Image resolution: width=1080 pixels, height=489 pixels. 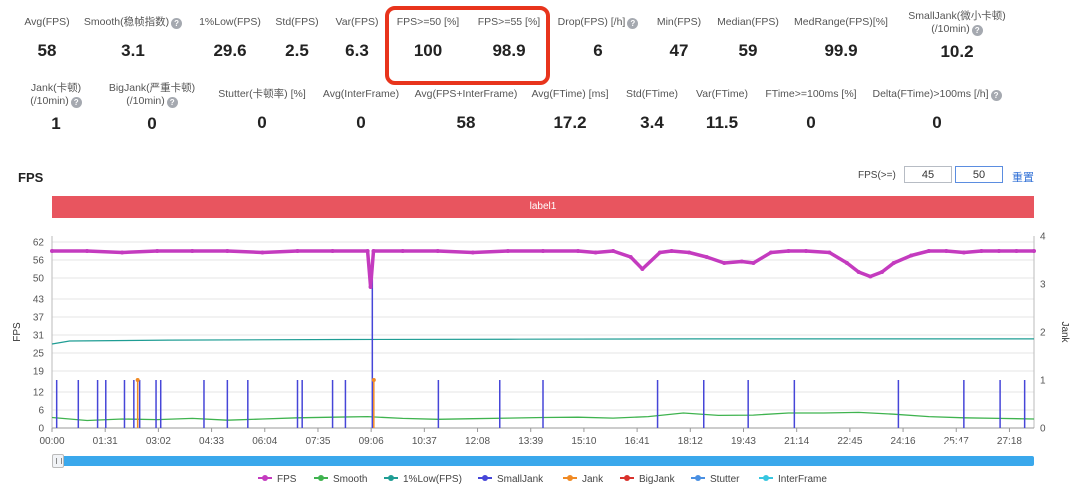 What do you see at coordinates (264, 441) in the screenshot?
I see `x-tick-label: 06:04` at bounding box center [264, 441].